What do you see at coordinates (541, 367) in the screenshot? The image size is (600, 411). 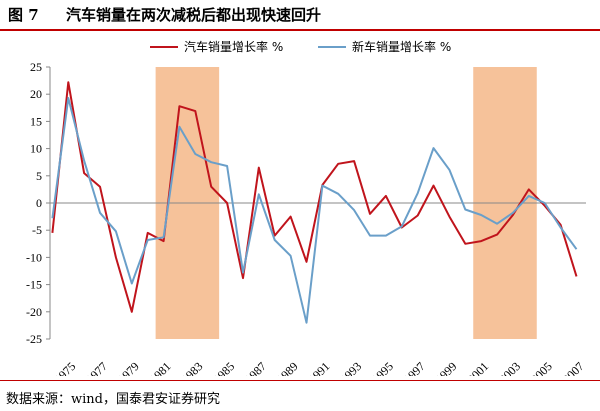 I see `x-tick-label: 2005` at bounding box center [541, 367].